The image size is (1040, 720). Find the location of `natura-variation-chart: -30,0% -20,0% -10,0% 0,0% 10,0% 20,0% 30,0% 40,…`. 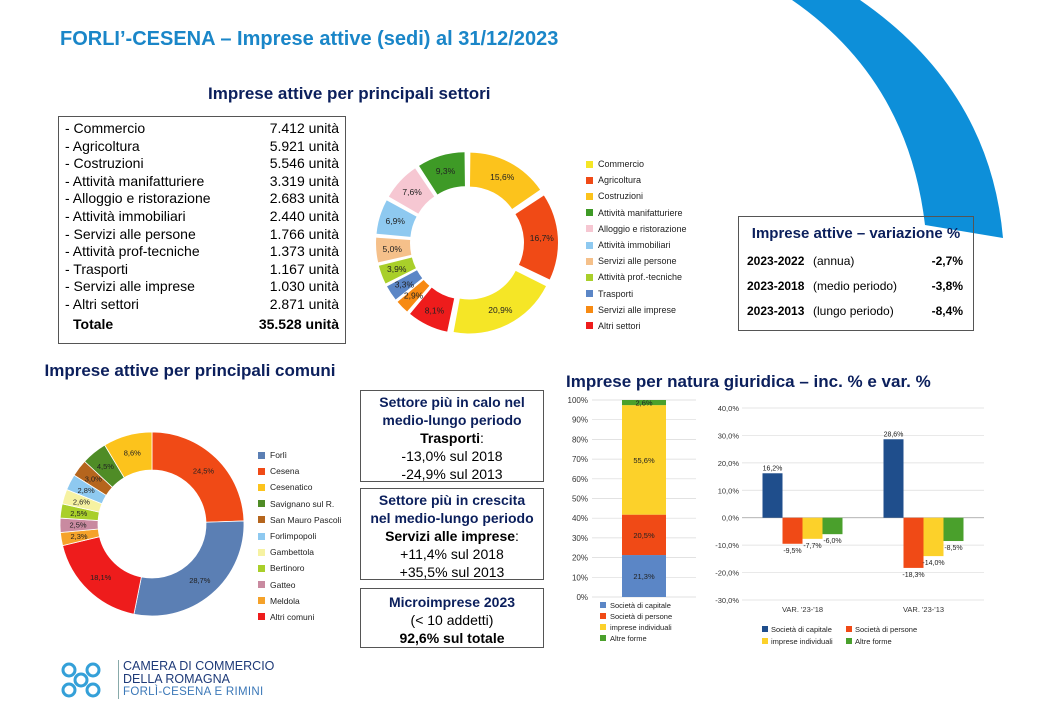

natura-variation-chart: -30,0% -20,0% -10,0% 0,0% 10,0% 20,0% 30,0% 40,… is located at coordinates (849, 525).